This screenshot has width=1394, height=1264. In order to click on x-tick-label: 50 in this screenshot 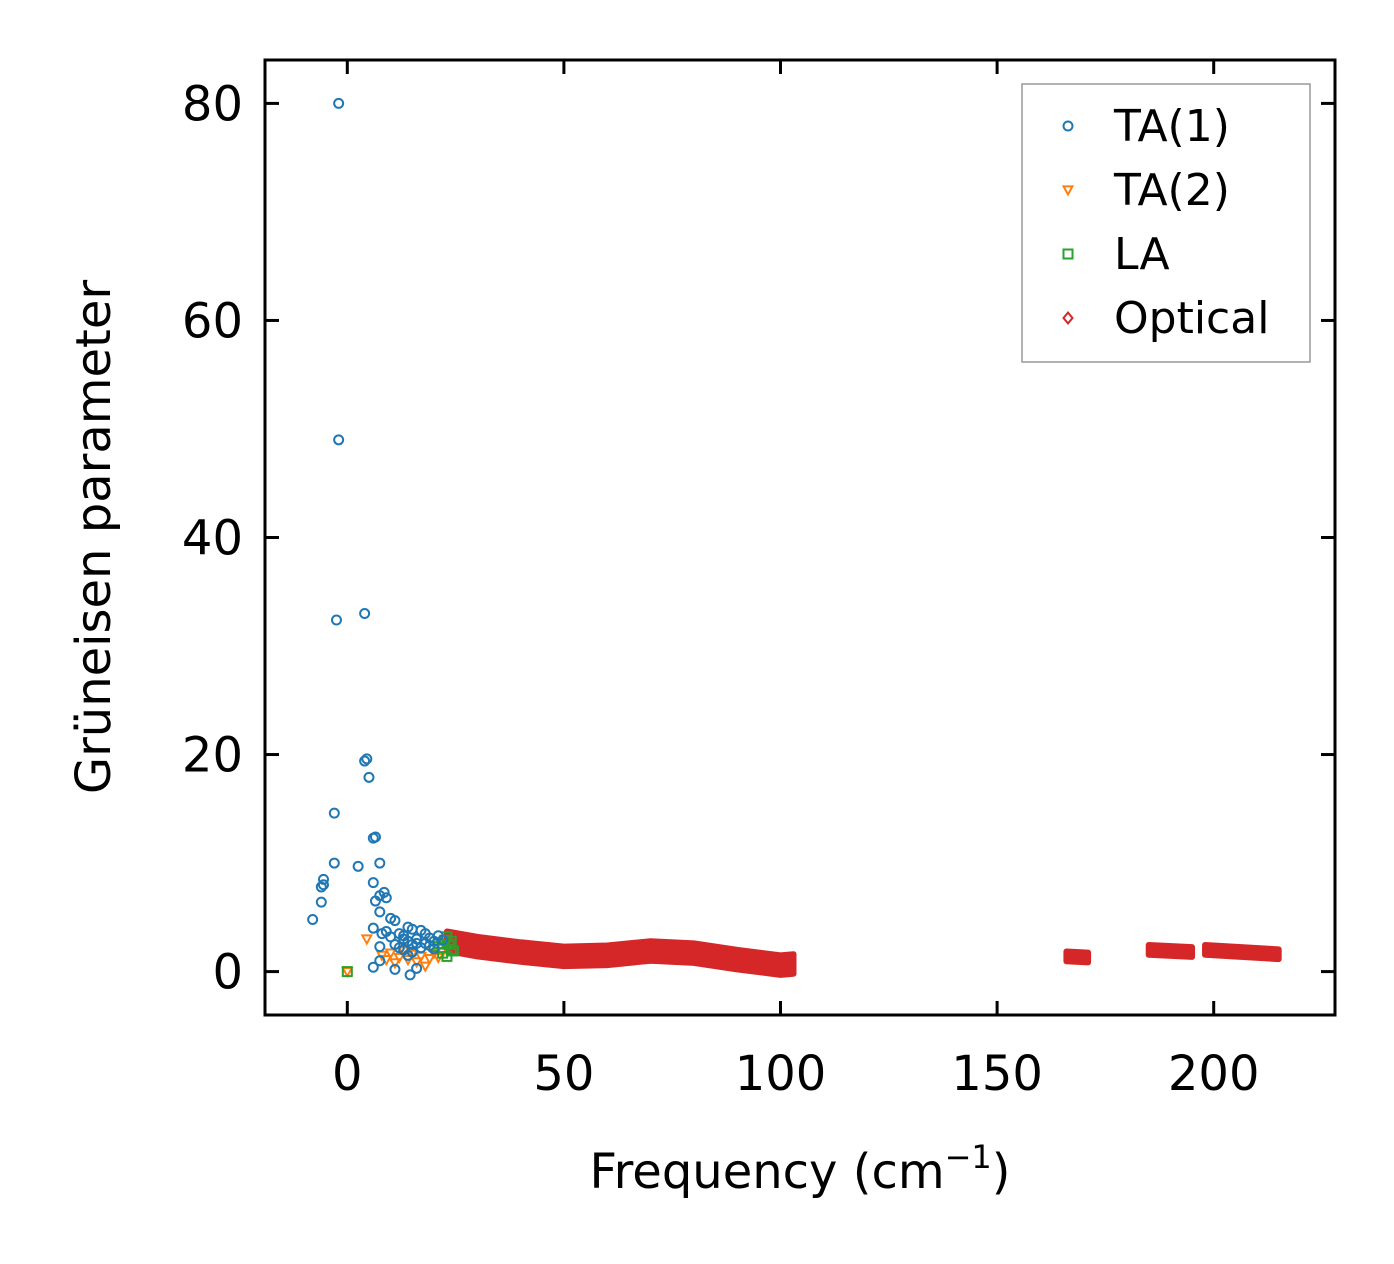, I will do `click(563, 1074)`.